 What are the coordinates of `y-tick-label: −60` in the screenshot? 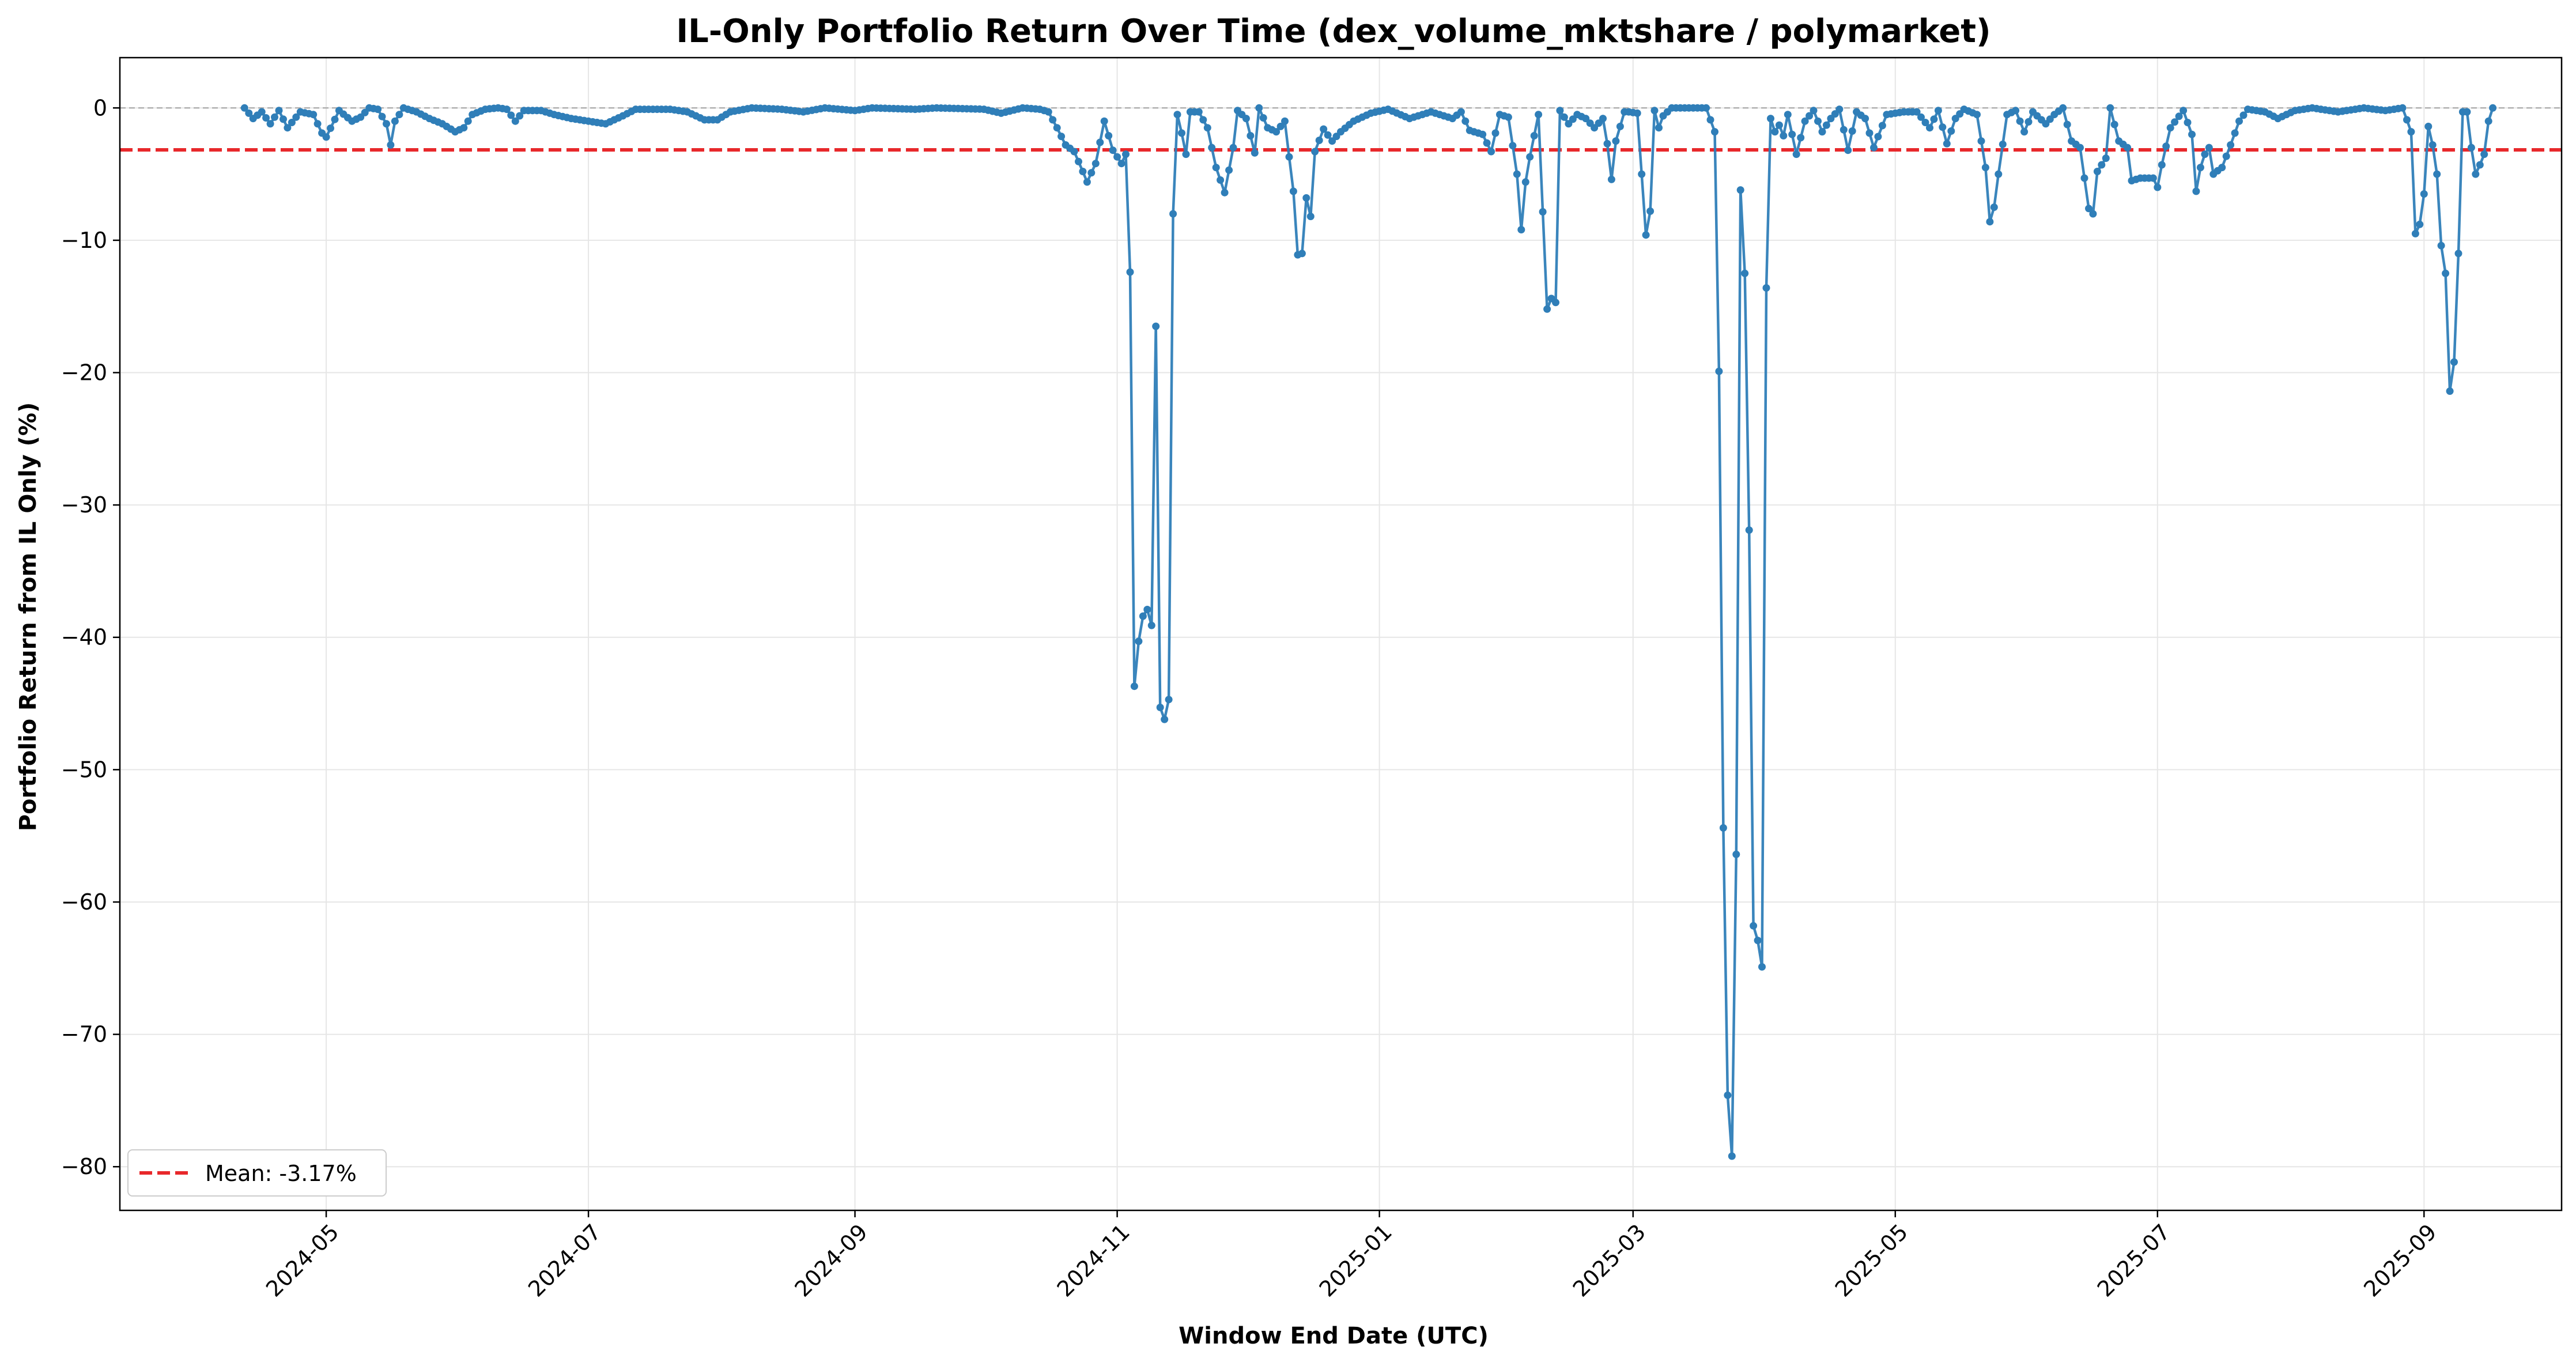 It's located at (84, 902).